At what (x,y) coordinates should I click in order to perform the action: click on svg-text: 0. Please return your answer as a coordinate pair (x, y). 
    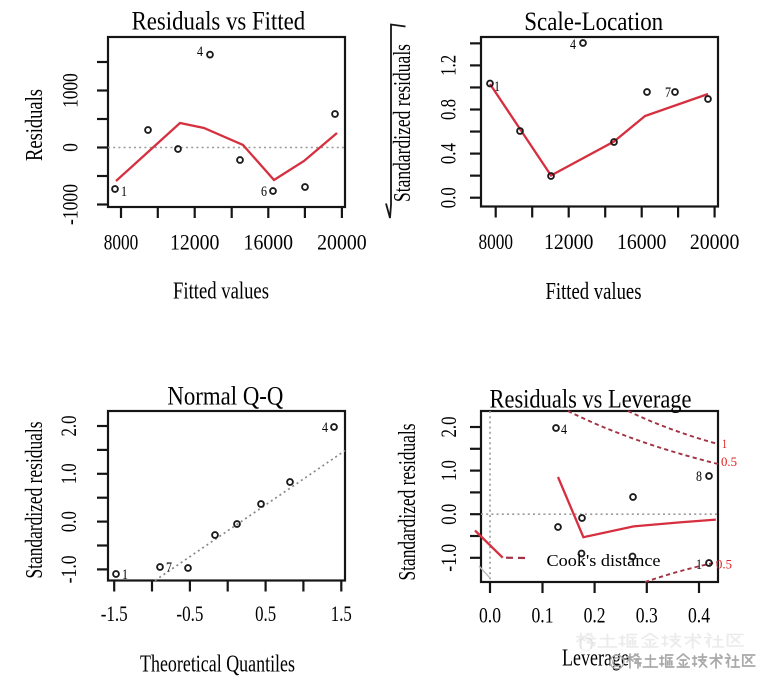
    Looking at the image, I should click on (70, 147).